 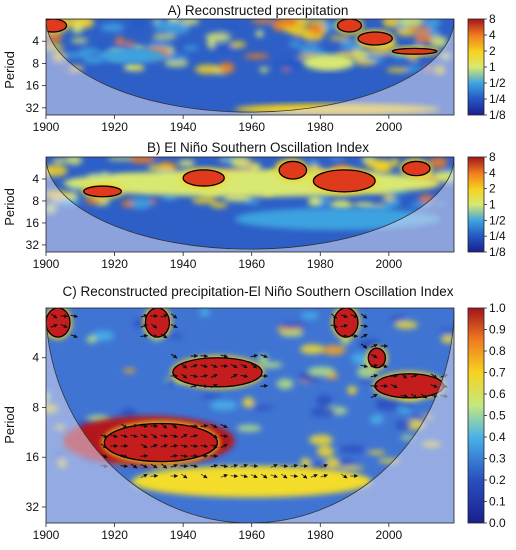 What do you see at coordinates (486, 67) in the screenshot?
I see `panel-a-colorbar: 8 4 2 1 1/2 1/4 1/8` at bounding box center [486, 67].